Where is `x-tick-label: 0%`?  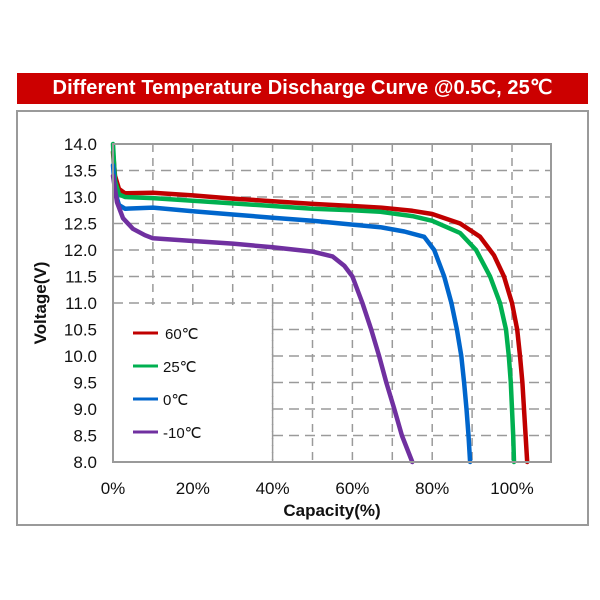
x-tick-label: 0% is located at coordinates (113, 488).